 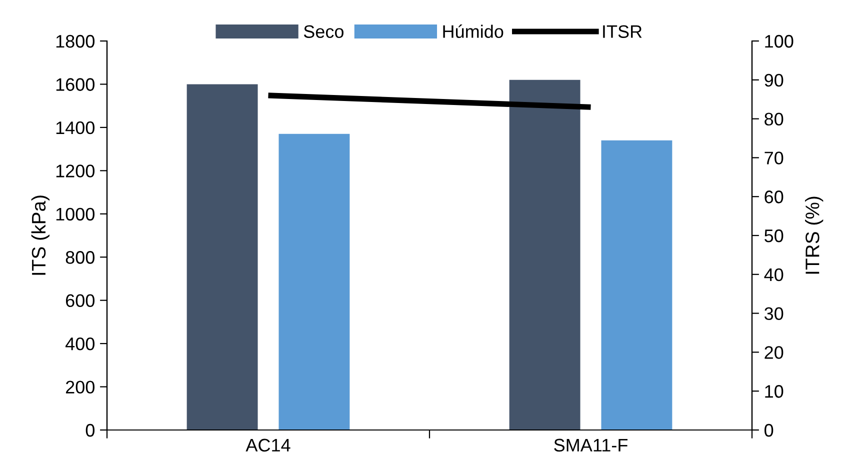 What do you see at coordinates (268, 445) in the screenshot?
I see `x-tick-label: AC14` at bounding box center [268, 445].